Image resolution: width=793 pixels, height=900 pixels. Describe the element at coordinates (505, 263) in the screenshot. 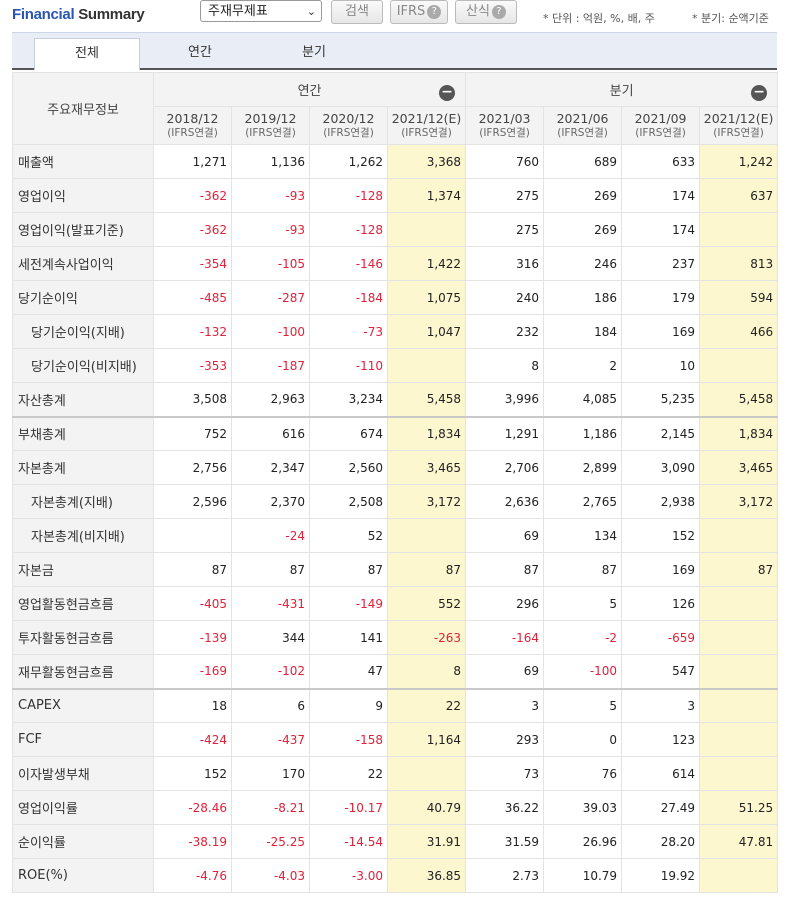

I see `table-cell: 316` at that location.